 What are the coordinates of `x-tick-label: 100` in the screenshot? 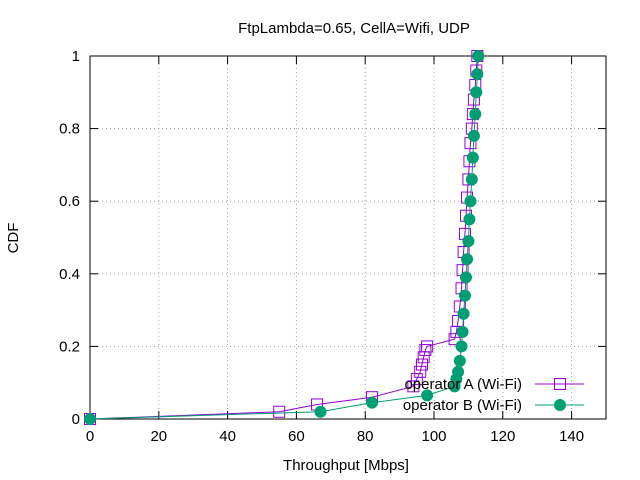 It's located at (433, 436).